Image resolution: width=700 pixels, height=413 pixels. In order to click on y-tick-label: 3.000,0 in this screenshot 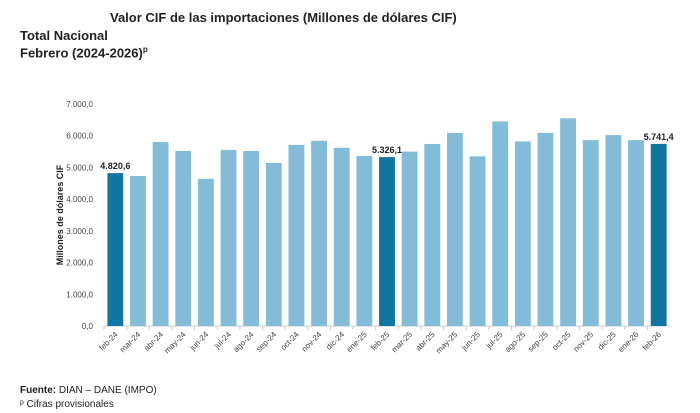, I will do `click(79, 231)`.